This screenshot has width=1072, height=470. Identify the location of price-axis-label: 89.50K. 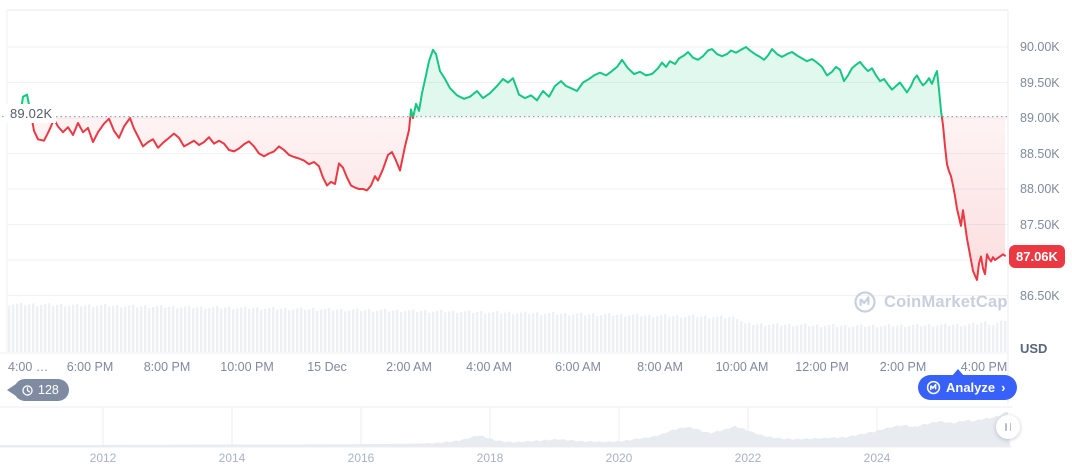
(1040, 82).